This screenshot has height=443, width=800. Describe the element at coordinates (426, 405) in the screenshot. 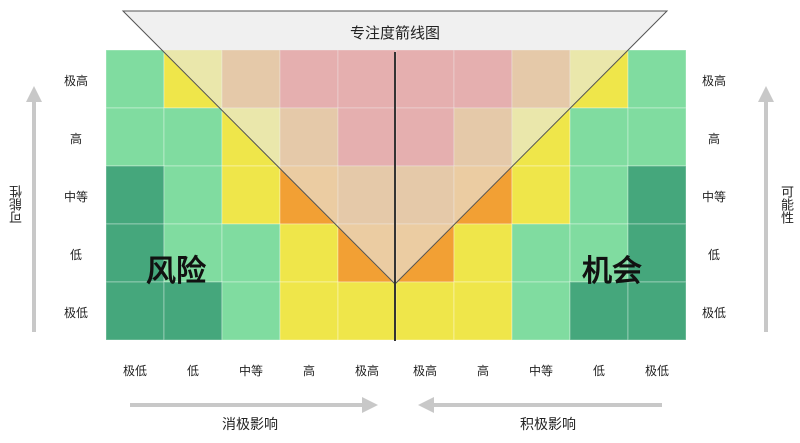

I see `left-arrow-icon` at that location.